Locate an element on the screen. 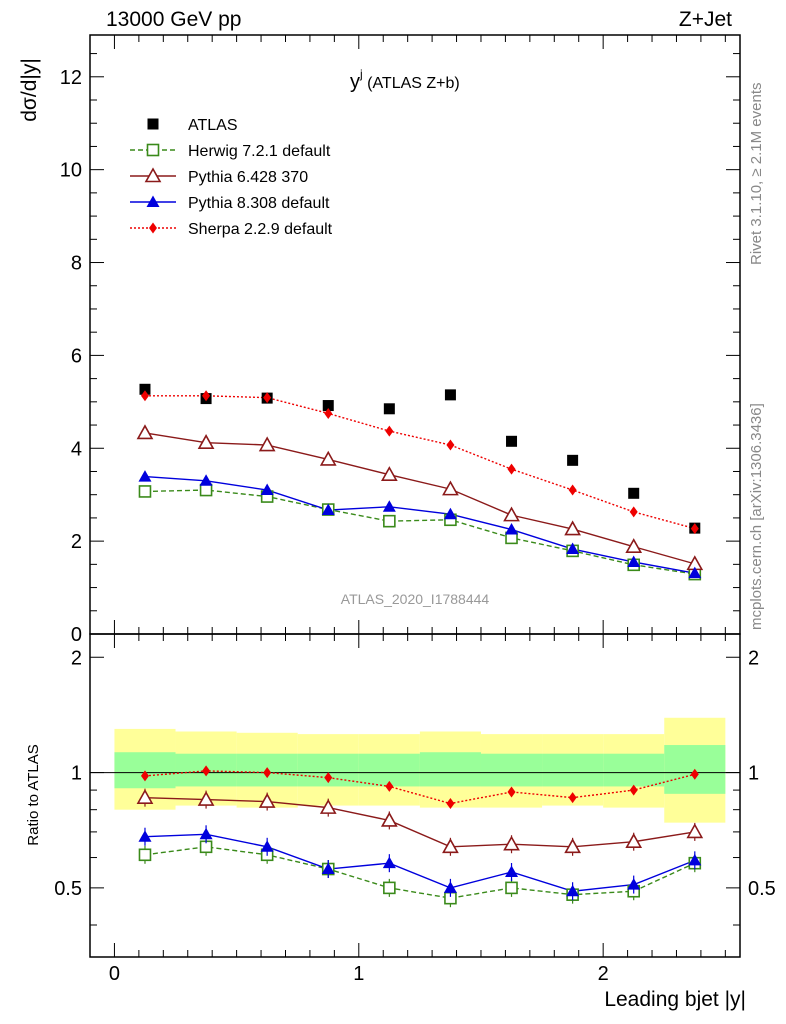 The width and height of the screenshot is (786, 1024). header-energy-label: 13000 GeV pp is located at coordinates (173, 19).